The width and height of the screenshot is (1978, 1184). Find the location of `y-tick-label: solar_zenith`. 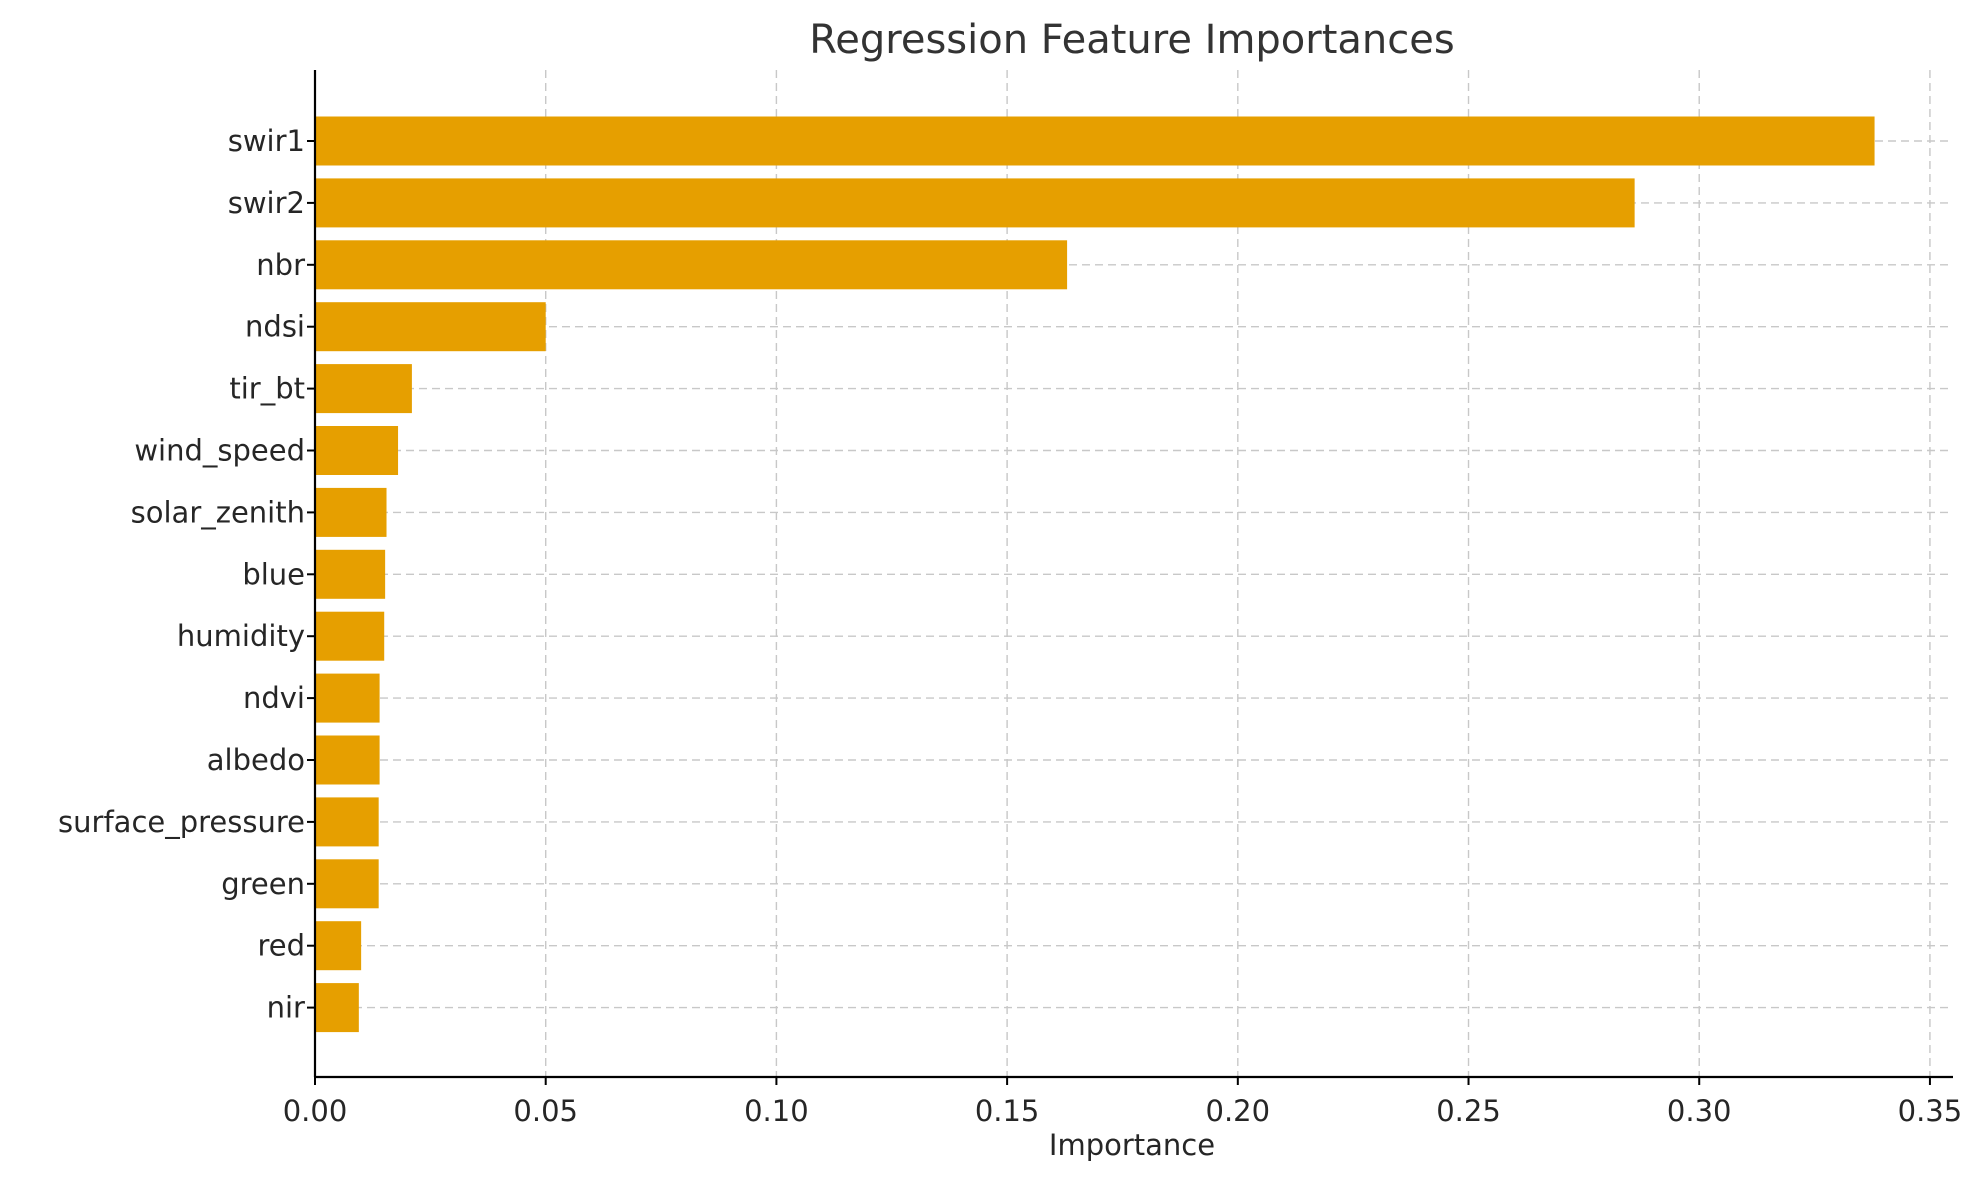

y-tick-label: solar_zenith is located at coordinates (218, 512).